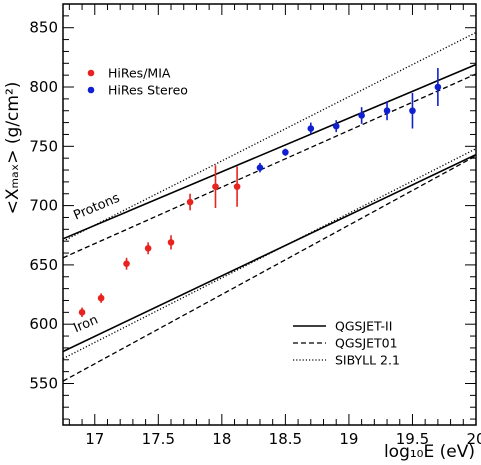 This screenshot has height=465, width=481. I want to click on line-annotations: Protons Iron, so click(96, 264).